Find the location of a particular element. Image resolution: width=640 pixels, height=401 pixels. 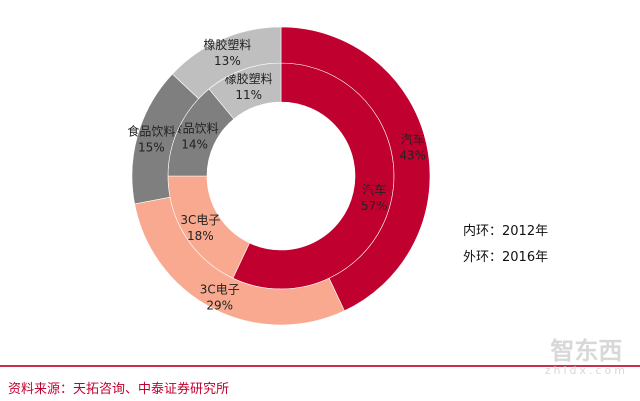

inner-category-label: 汽车 is located at coordinates (374, 189).